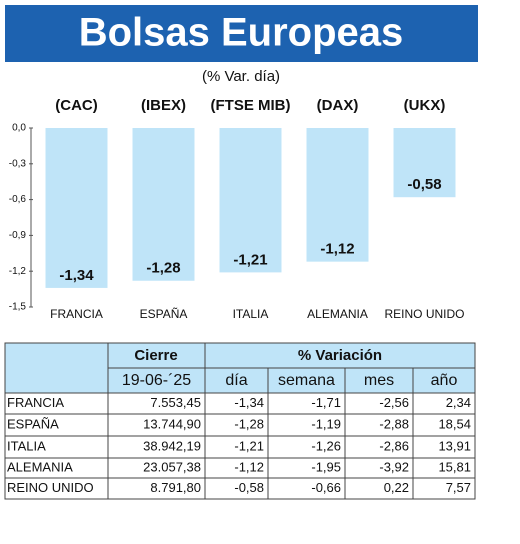 Image resolution: width=520 pixels, height=544 pixels. Describe the element at coordinates (454, 445) in the screenshot. I see `table-cell: 13,91` at that location.